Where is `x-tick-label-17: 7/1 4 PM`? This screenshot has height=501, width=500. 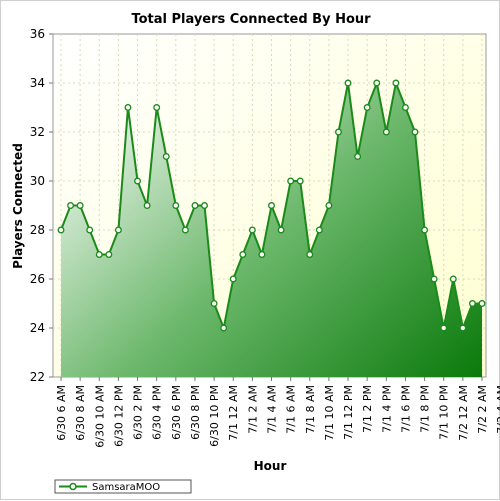
x-tick-label-17: 7/1 4 PM is located at coordinates (386, 409).